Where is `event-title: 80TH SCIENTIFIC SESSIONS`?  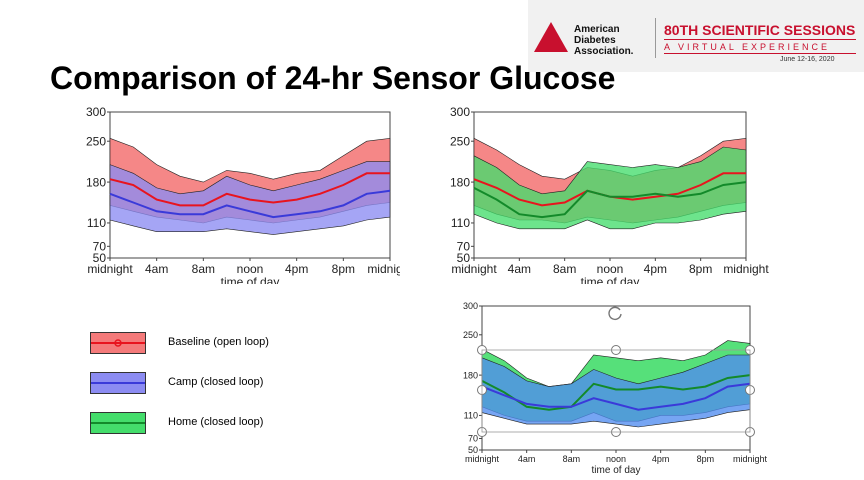
event-title: 80TH SCIENTIFIC SESSIONS is located at coordinates (760, 30).